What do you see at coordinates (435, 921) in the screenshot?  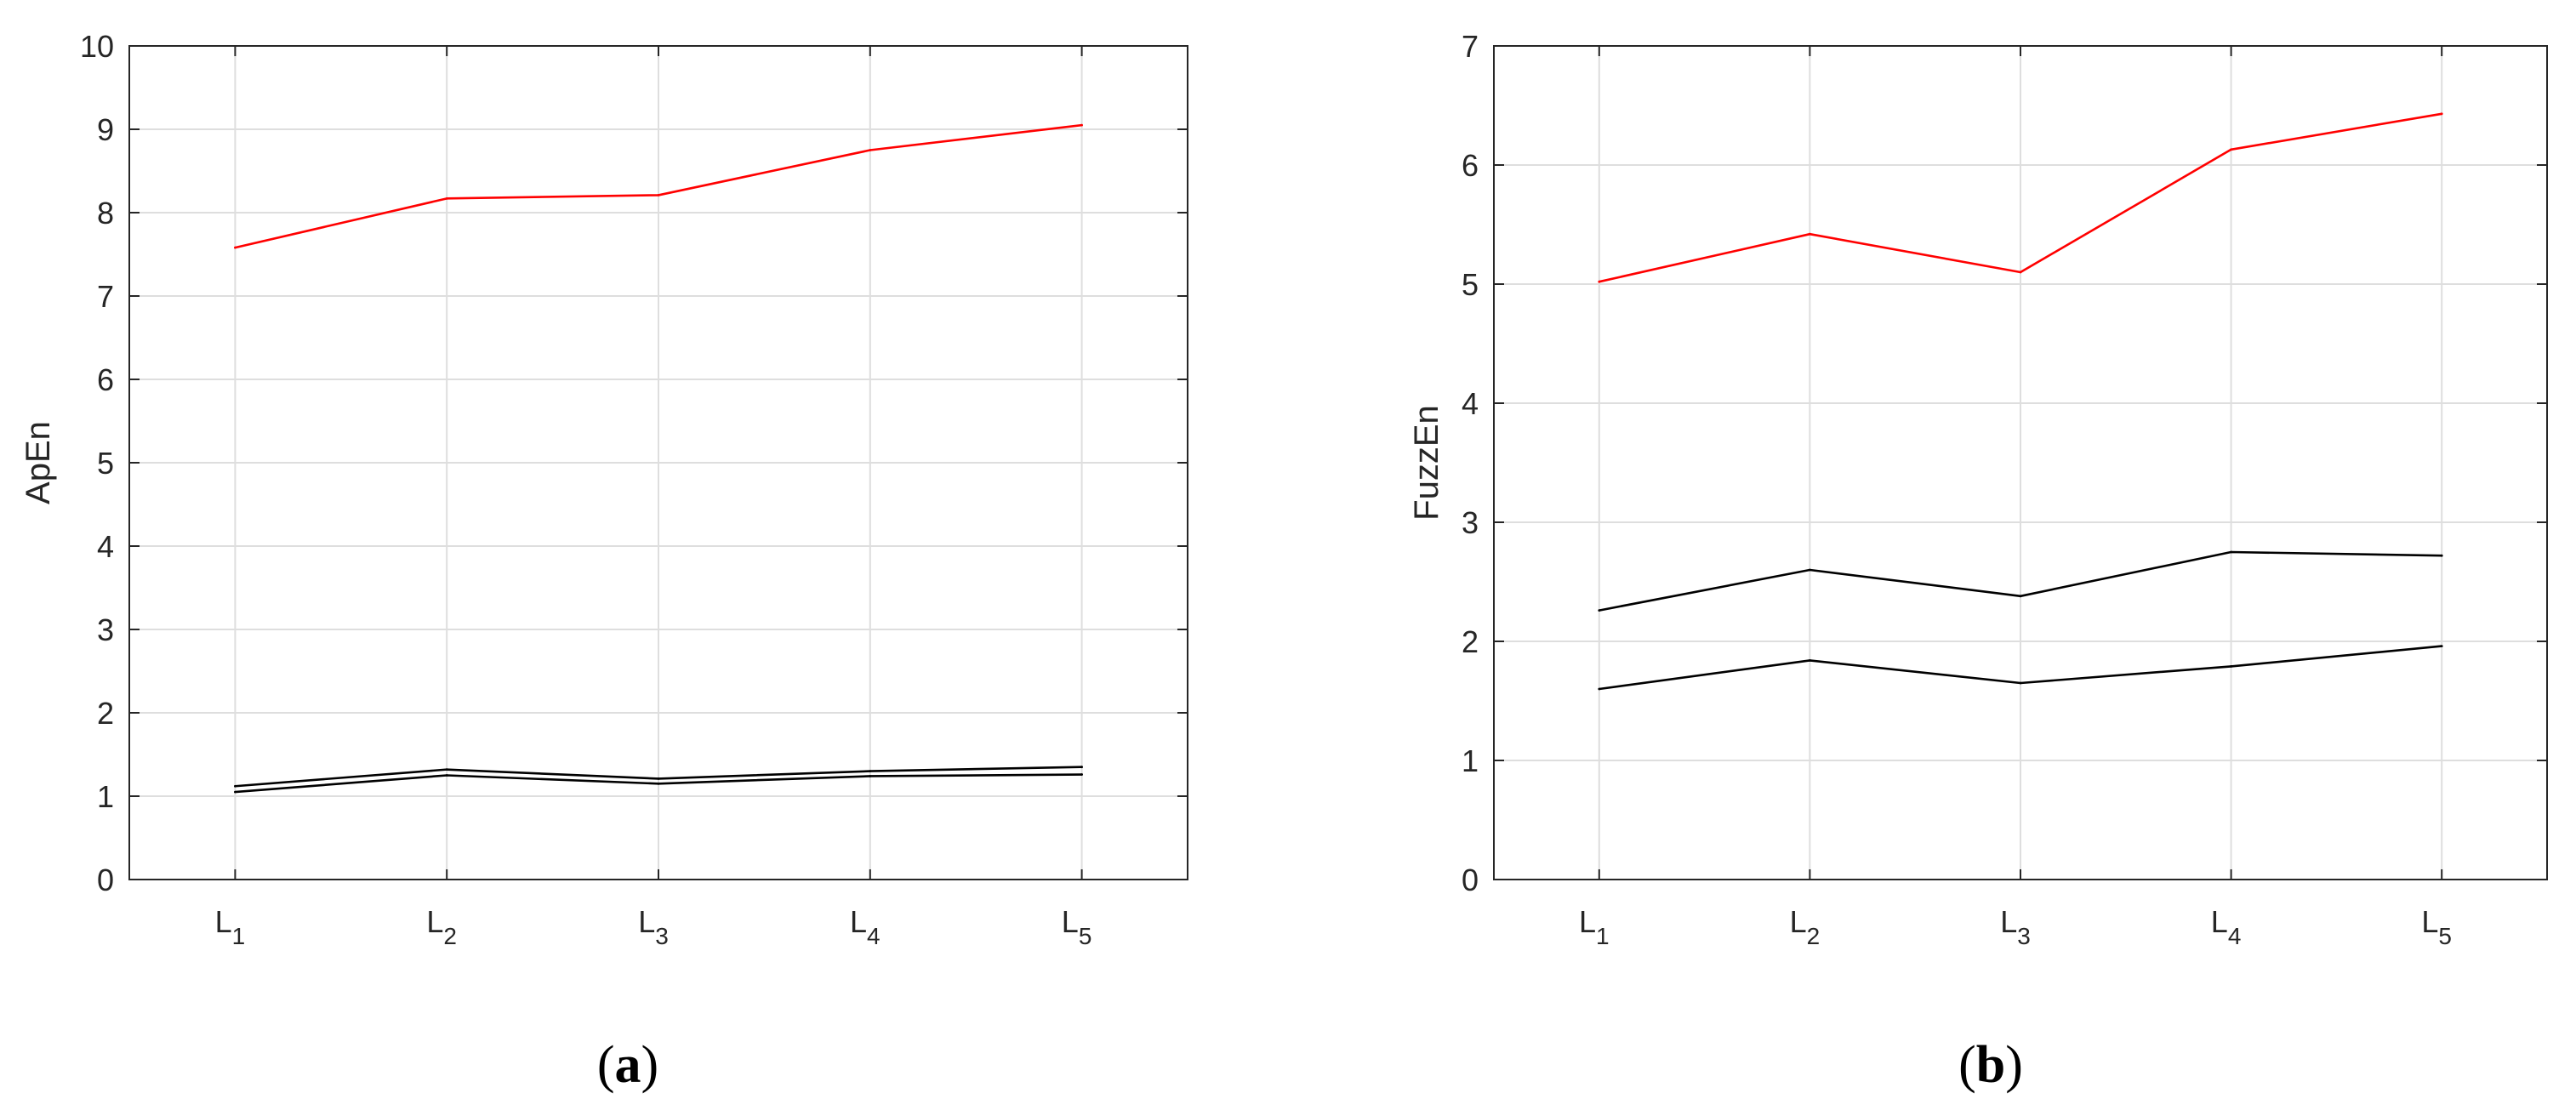 I see `chart-a-xtick-main-2: L` at bounding box center [435, 921].